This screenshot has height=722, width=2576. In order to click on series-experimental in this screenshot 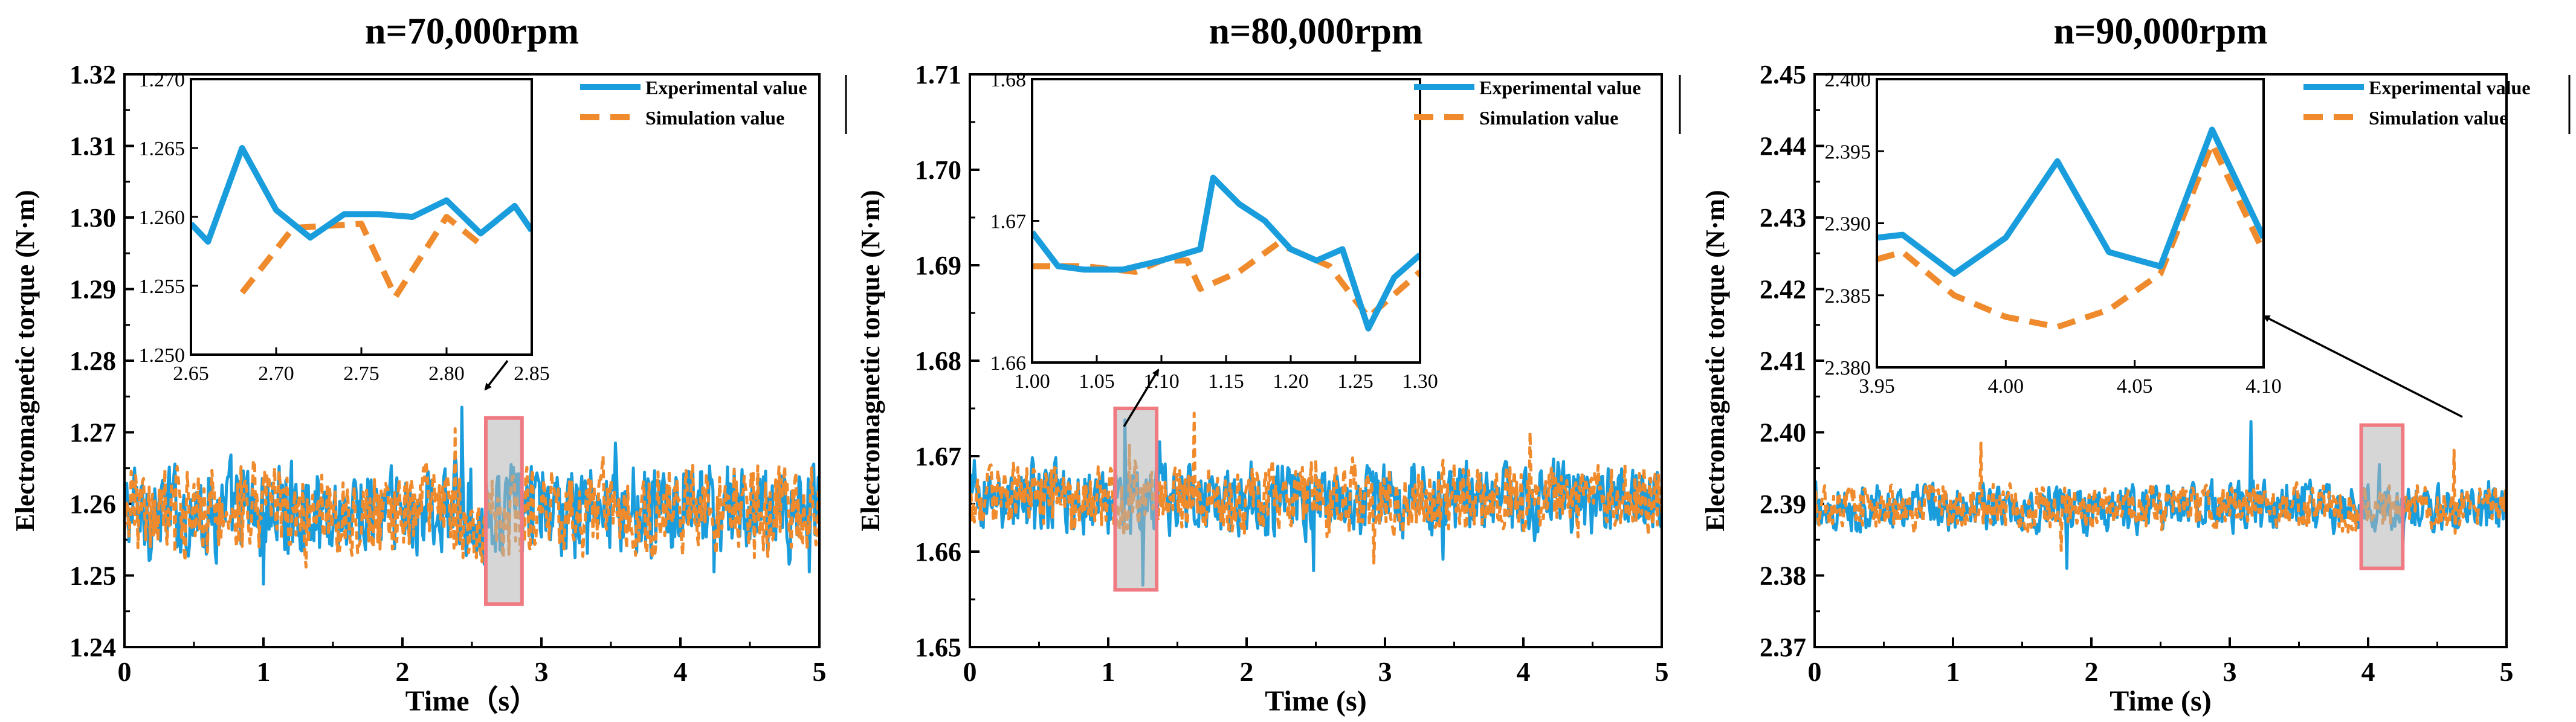, I will do `click(472, 496)`.